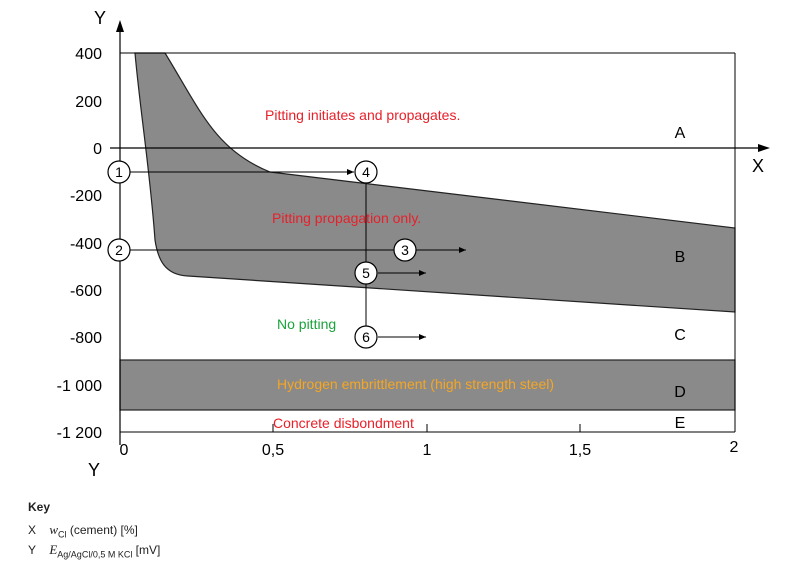 The image size is (800, 568). What do you see at coordinates (62, 534) in the screenshot?
I see `key-x-subscript: Cl` at bounding box center [62, 534].